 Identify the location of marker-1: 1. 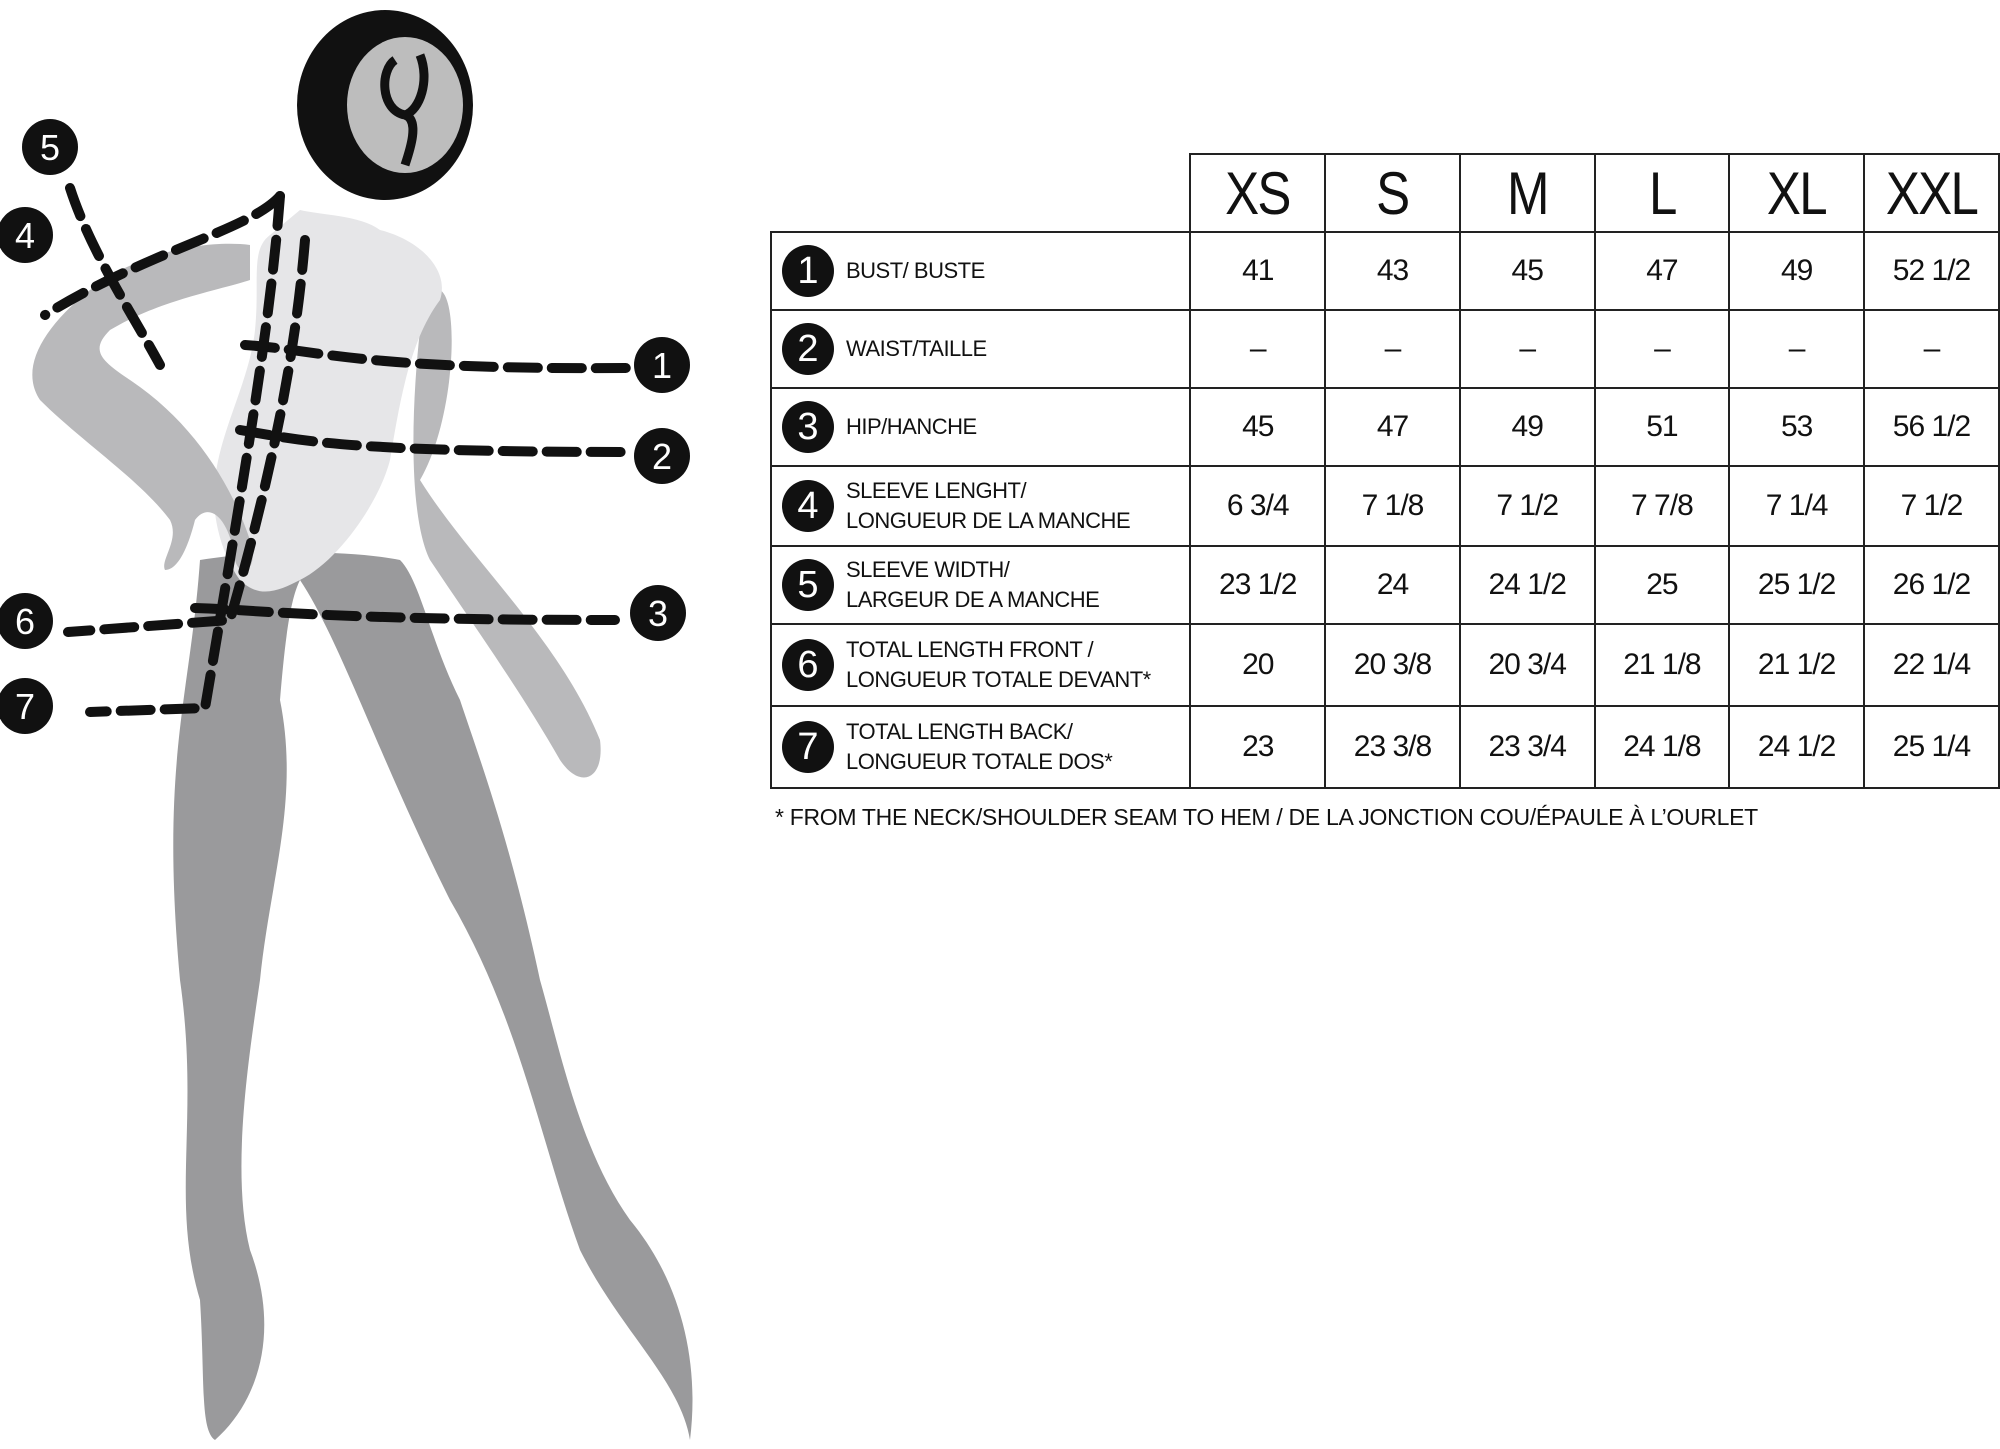
(662, 365).